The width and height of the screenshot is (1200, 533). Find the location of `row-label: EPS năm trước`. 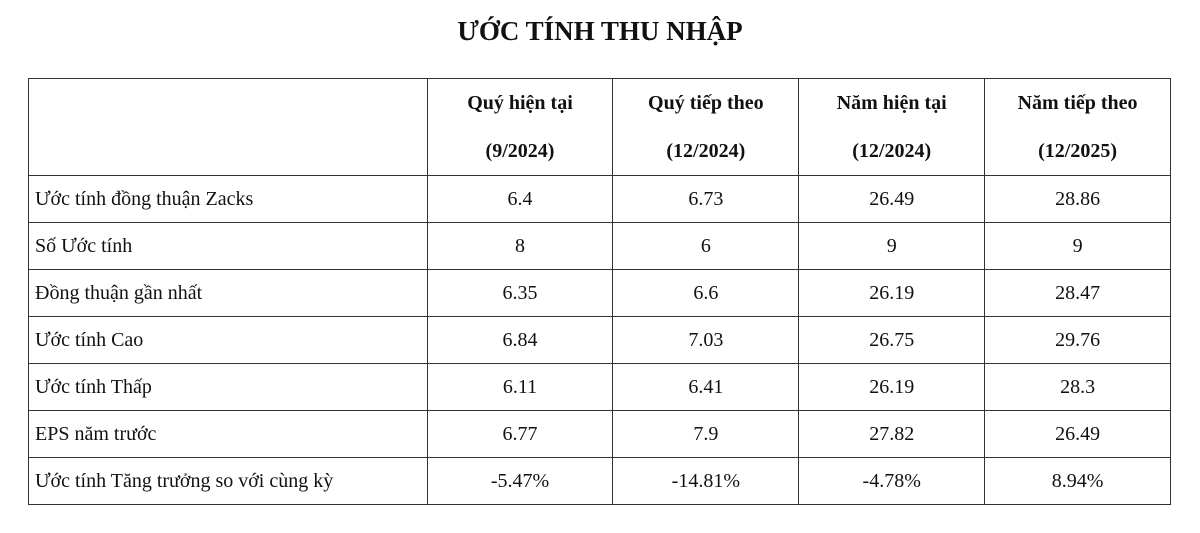

row-label: EPS năm trước is located at coordinates (228, 434).